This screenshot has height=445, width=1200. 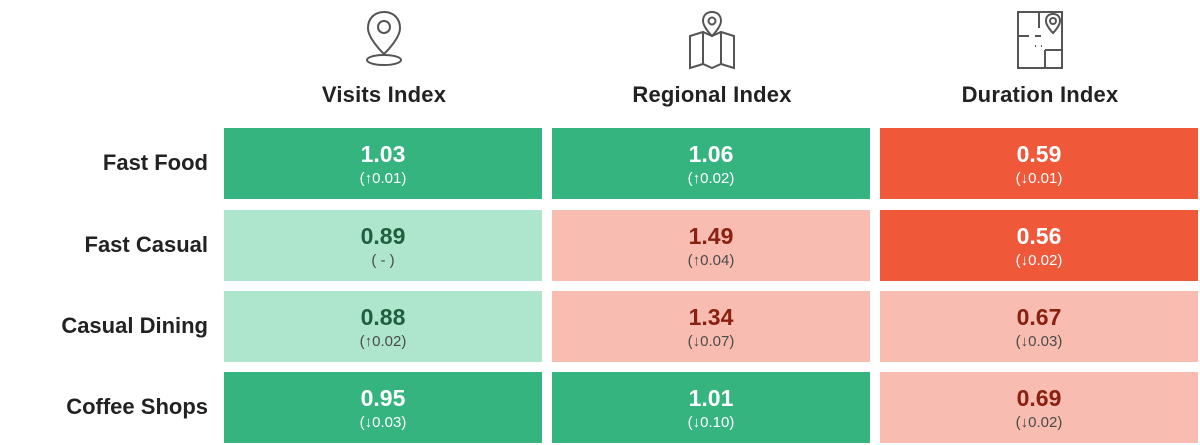 I want to click on table-cell: 0.59 (↓0.01), so click(x=1039, y=163).